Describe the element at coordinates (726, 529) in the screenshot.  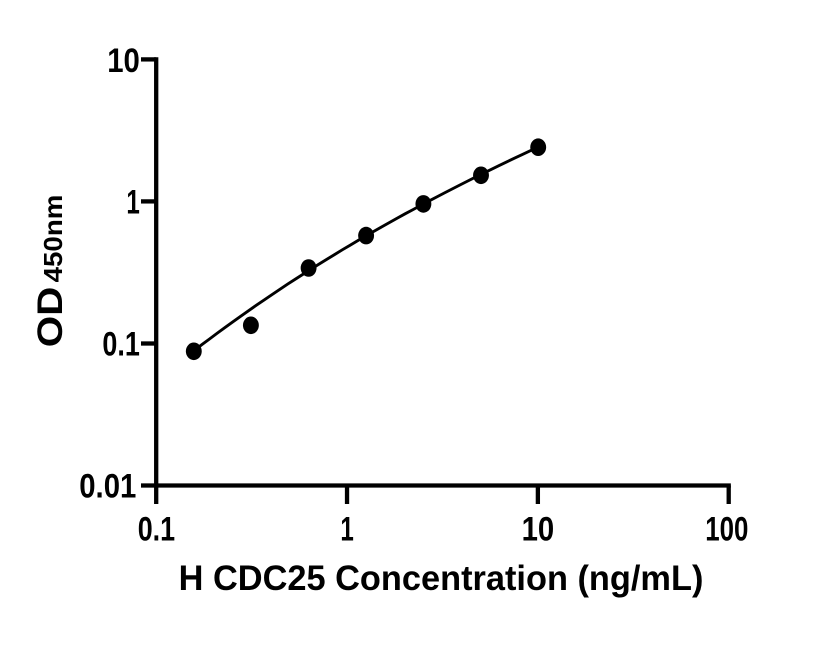
I see `svg-text: 100` at that location.